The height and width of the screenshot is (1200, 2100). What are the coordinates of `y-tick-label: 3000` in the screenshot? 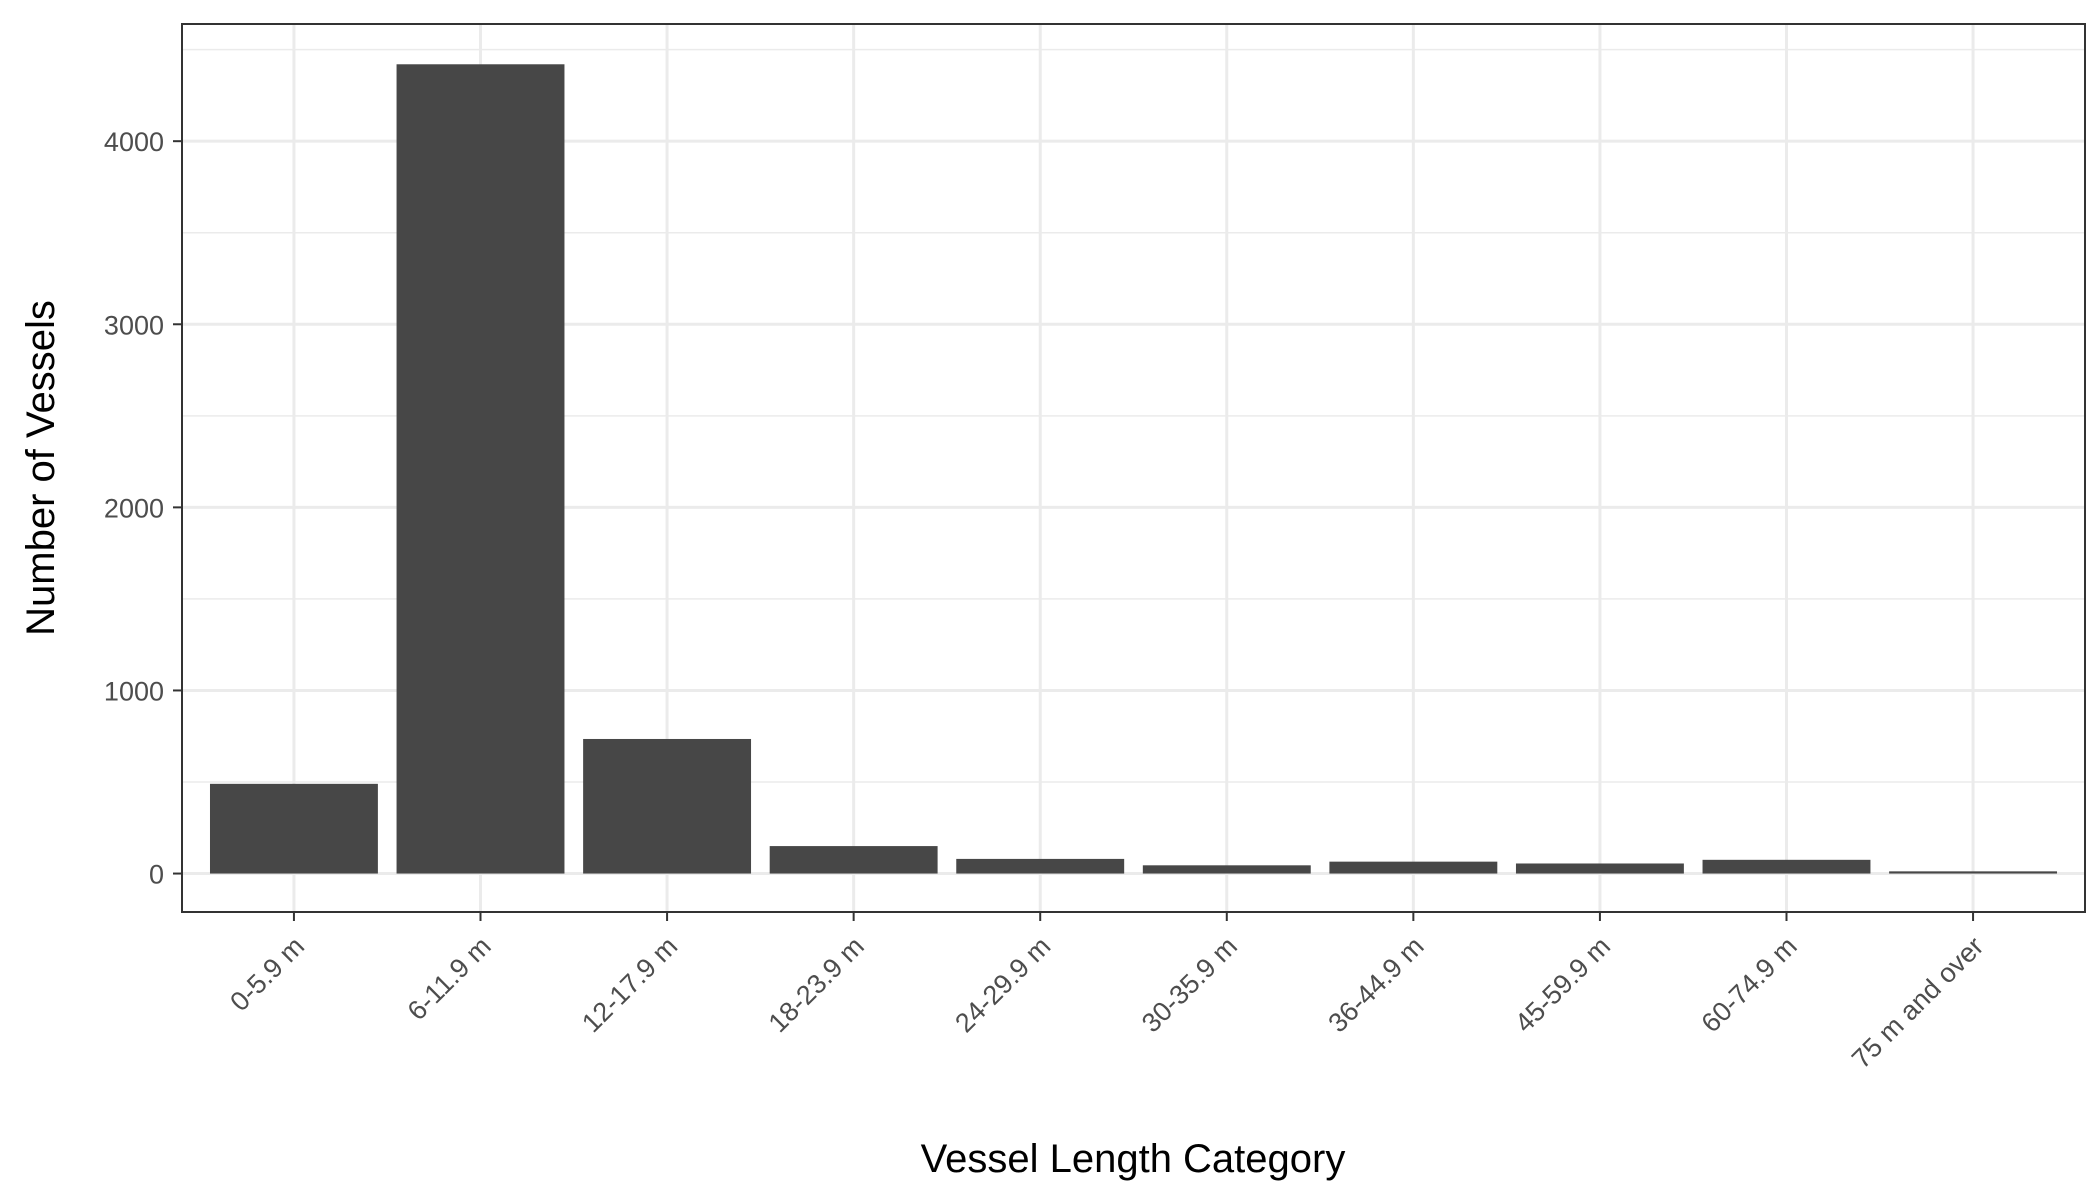 It's located at (134, 325).